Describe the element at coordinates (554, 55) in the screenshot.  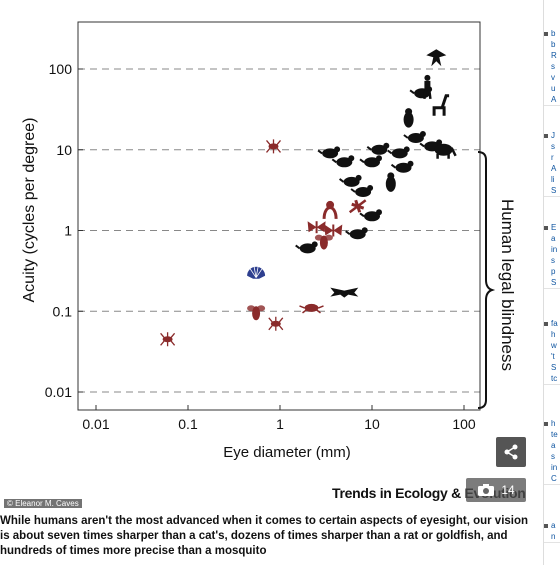
I see `sidebar-article-text: R` at that location.